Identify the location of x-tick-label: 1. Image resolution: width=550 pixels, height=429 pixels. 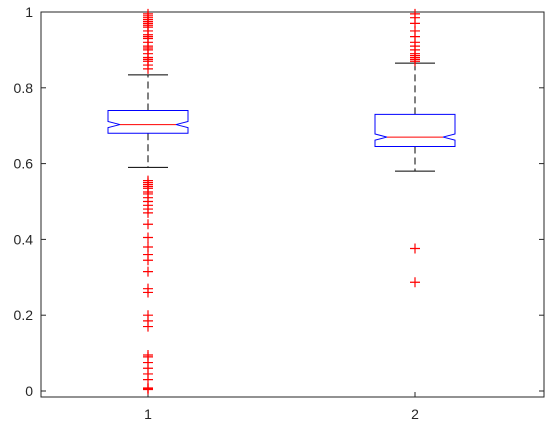
(148, 414).